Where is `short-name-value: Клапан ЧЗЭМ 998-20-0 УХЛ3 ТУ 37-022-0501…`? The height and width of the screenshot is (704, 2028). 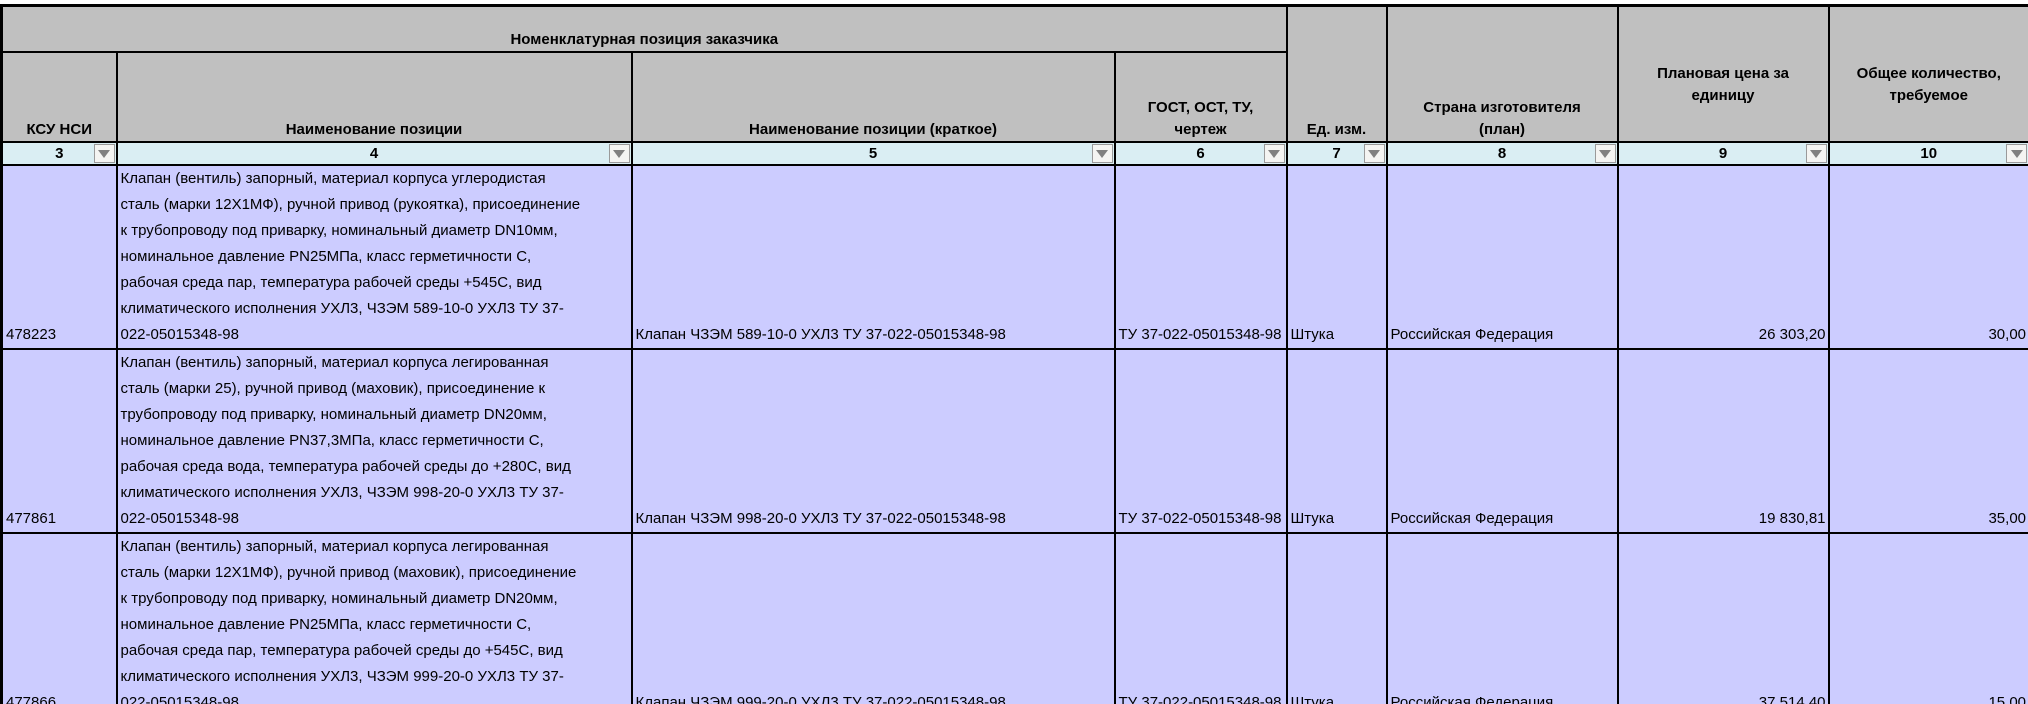 short-name-value: Клапан ЧЗЭМ 998-20-0 УХЛ3 ТУ 37-022-0501… is located at coordinates (820, 518).